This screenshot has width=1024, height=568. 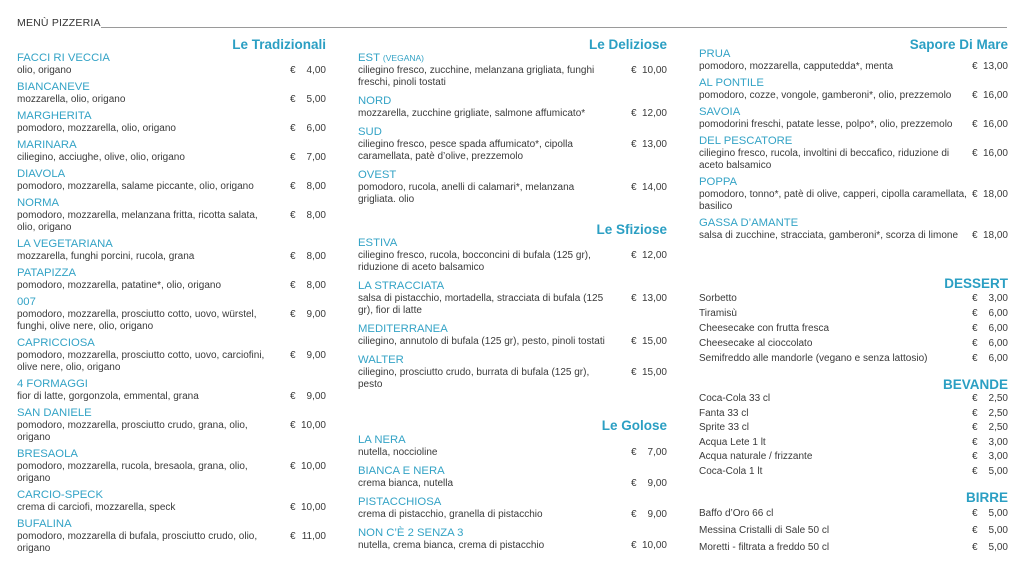 What do you see at coordinates (746, 141) in the screenshot?
I see `item-name-text: DEL PESCATORE` at bounding box center [746, 141].